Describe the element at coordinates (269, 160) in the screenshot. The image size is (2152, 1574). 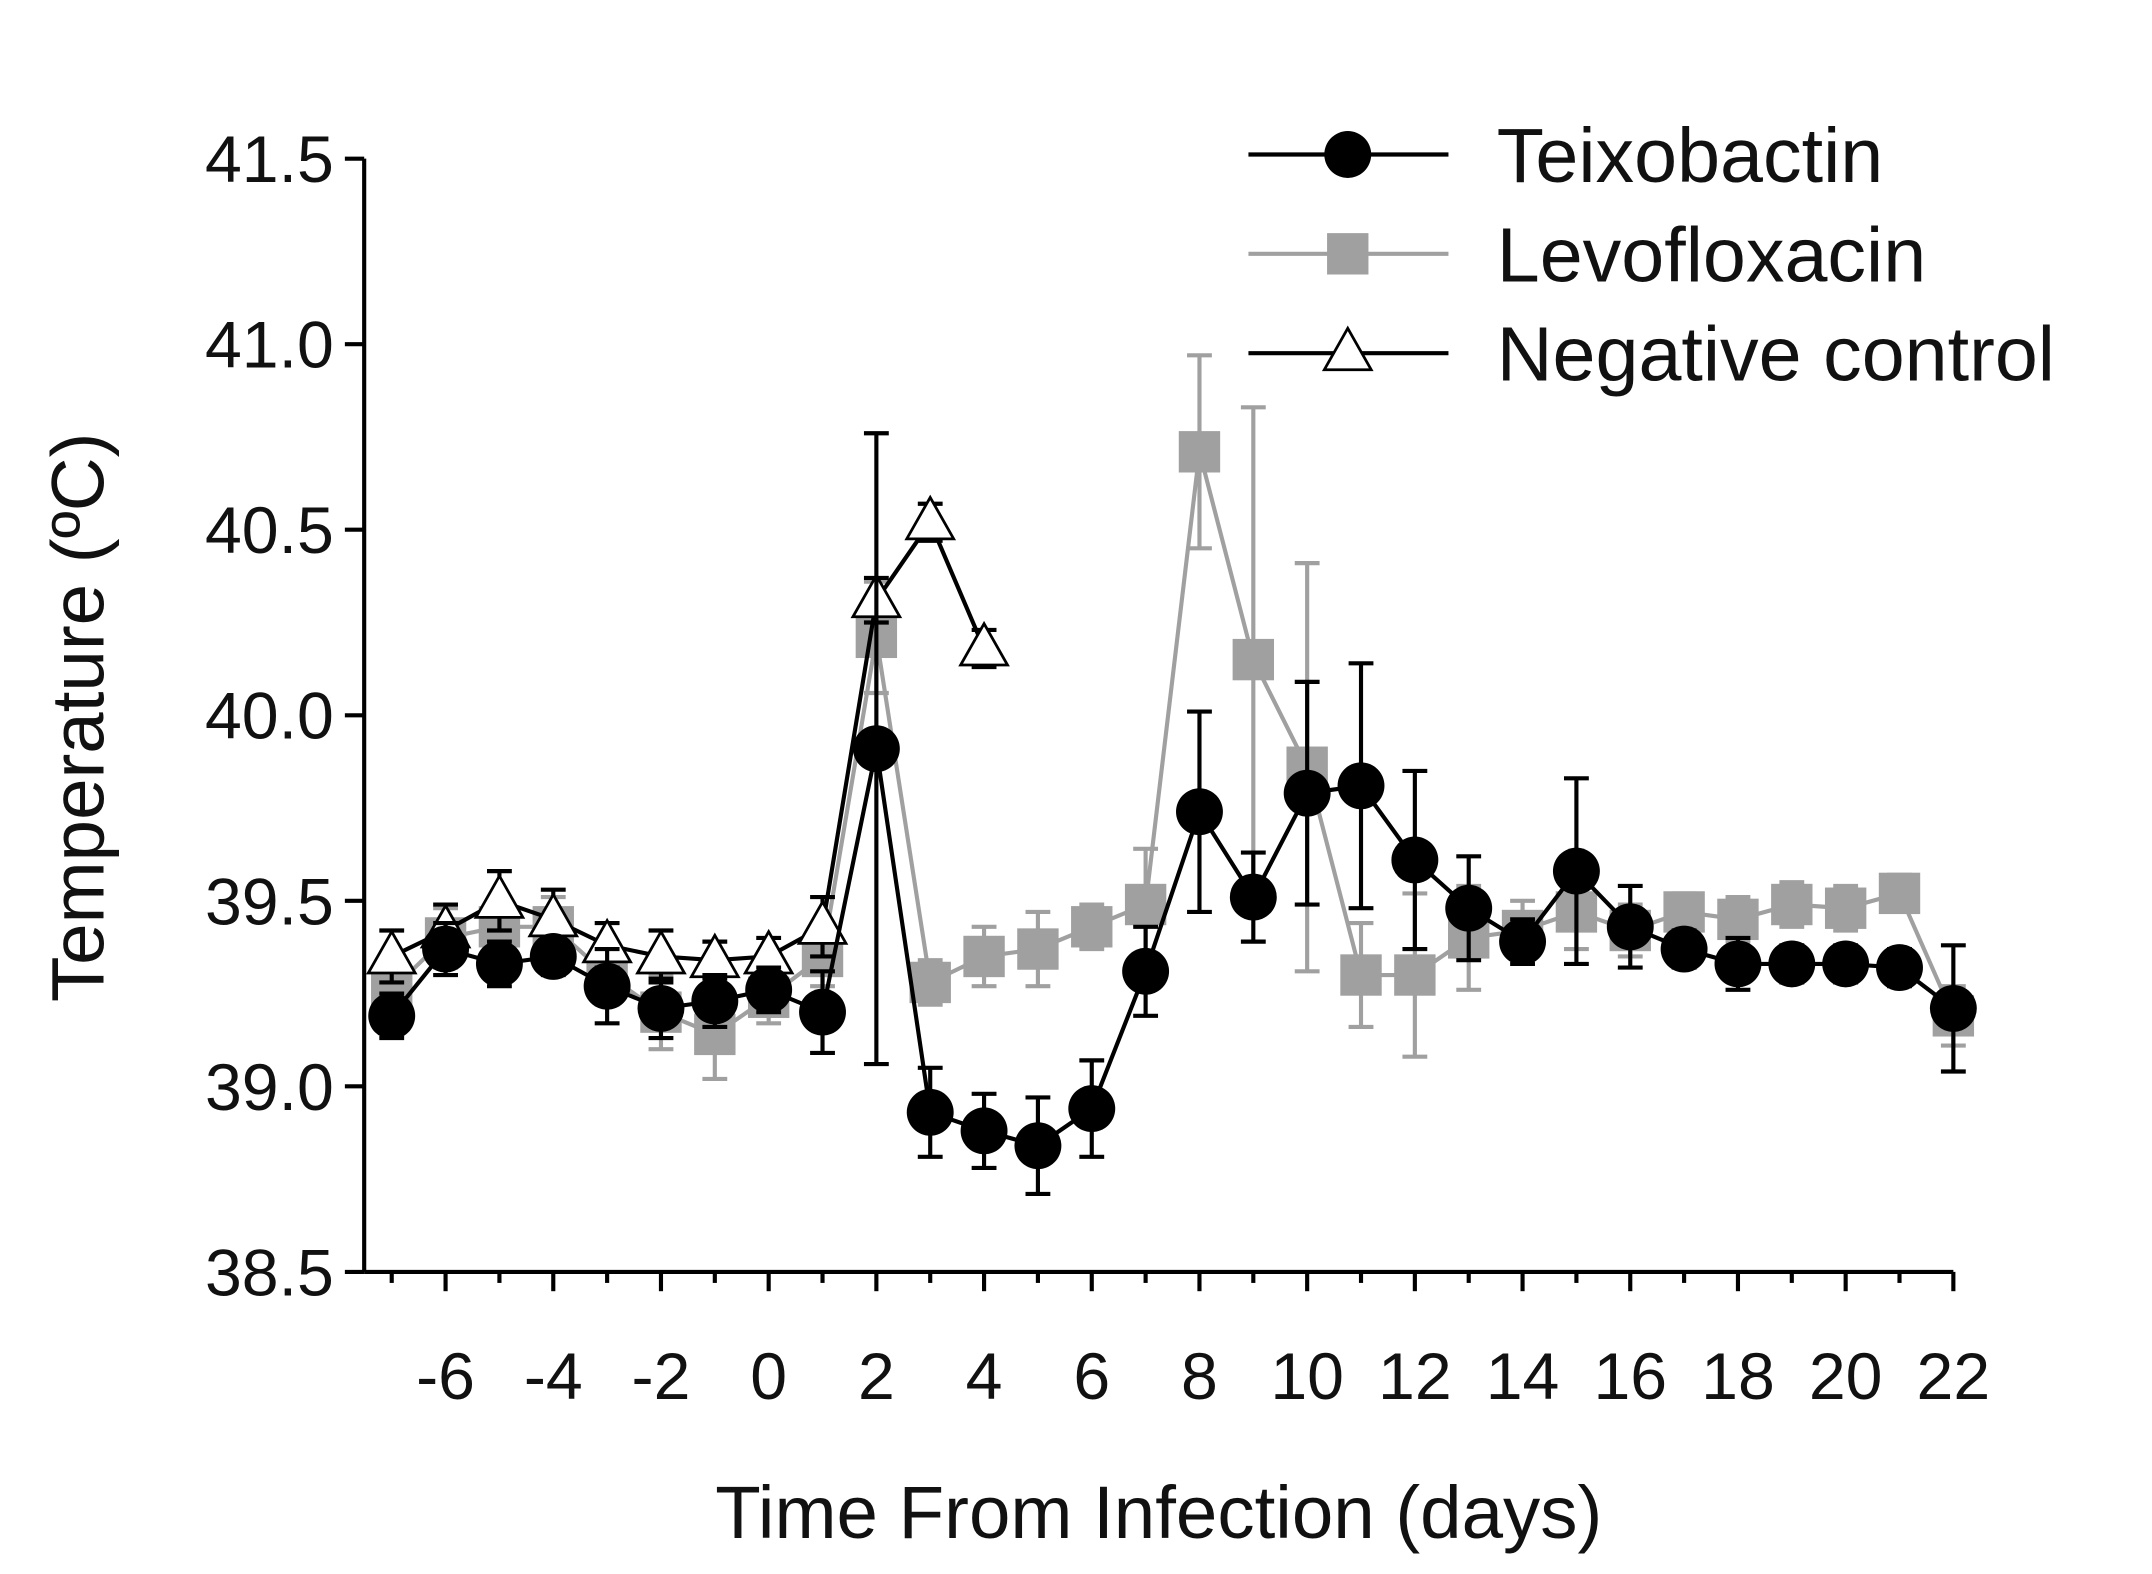
I see `y-tick-label: 41.5` at that location.